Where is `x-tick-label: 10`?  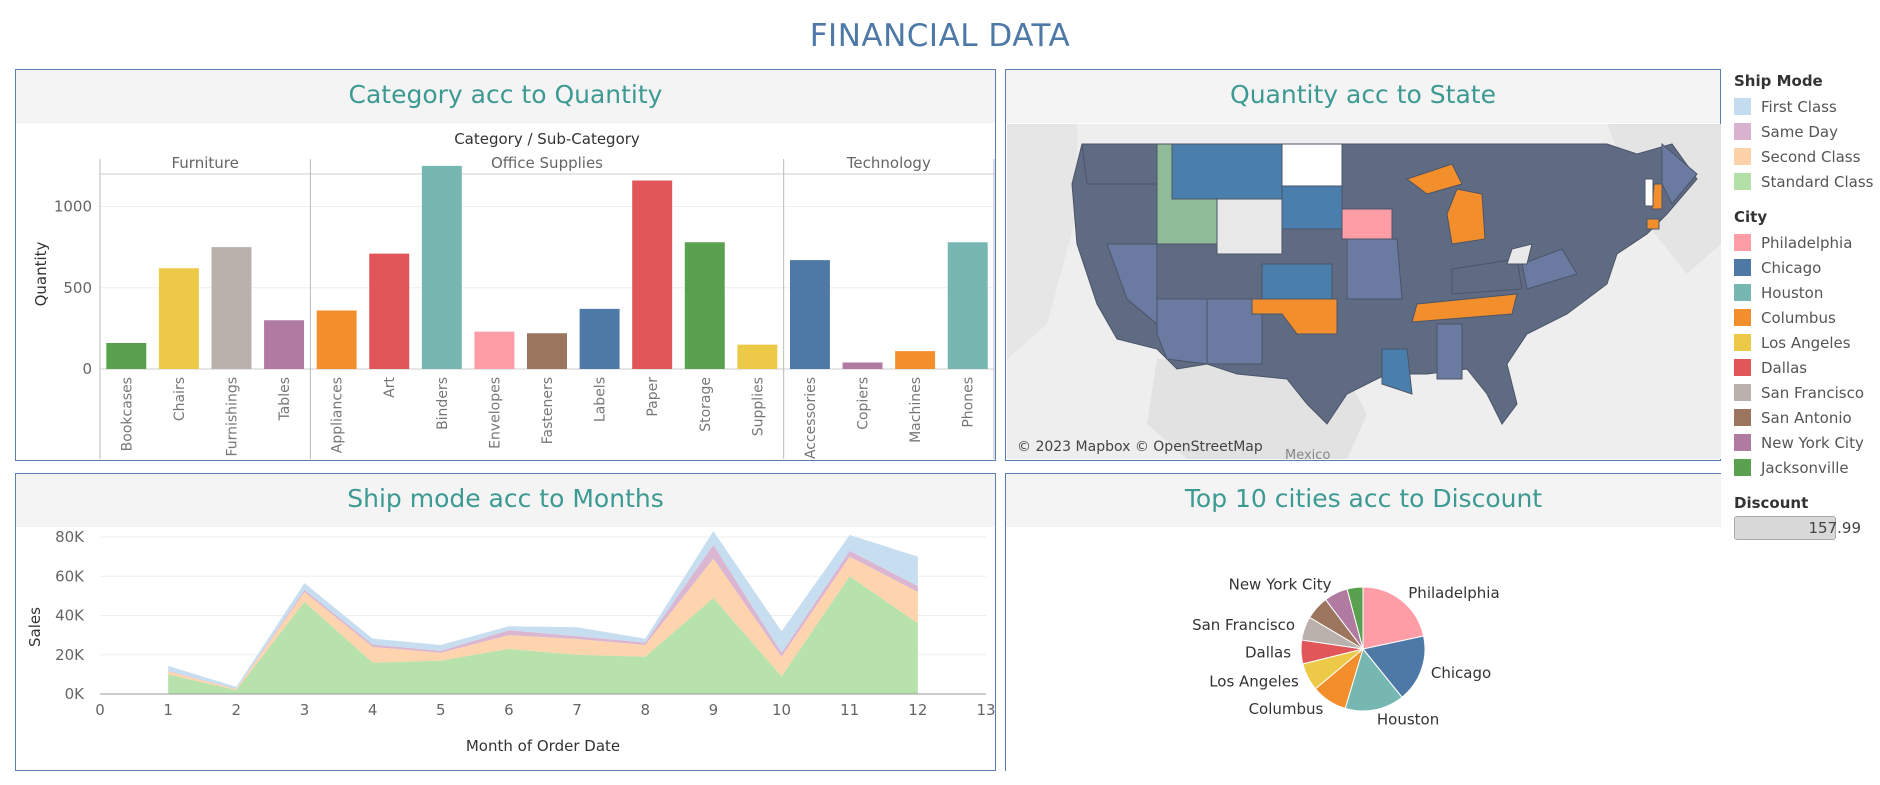
x-tick-label: 10 is located at coordinates (781, 710).